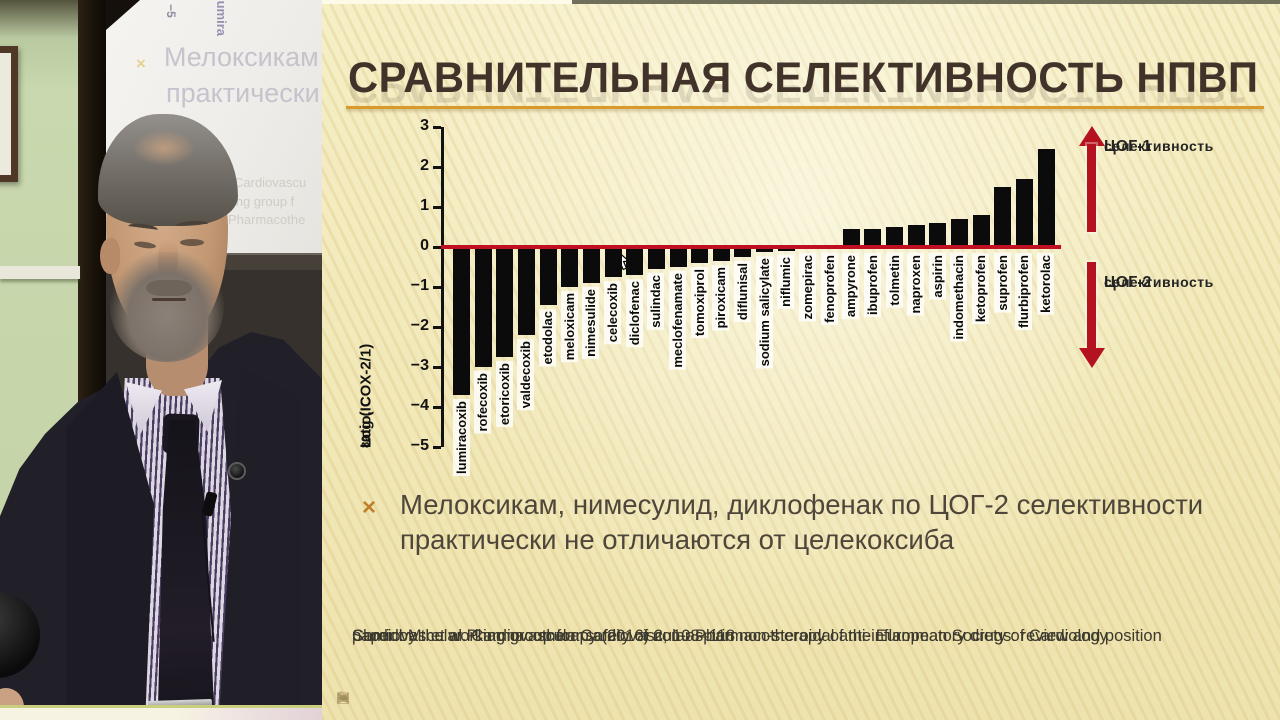 This screenshot has height=720, width=1280. What do you see at coordinates (807, 287) in the screenshot?
I see `bar-label-zomepirac: zomepirac` at bounding box center [807, 287].